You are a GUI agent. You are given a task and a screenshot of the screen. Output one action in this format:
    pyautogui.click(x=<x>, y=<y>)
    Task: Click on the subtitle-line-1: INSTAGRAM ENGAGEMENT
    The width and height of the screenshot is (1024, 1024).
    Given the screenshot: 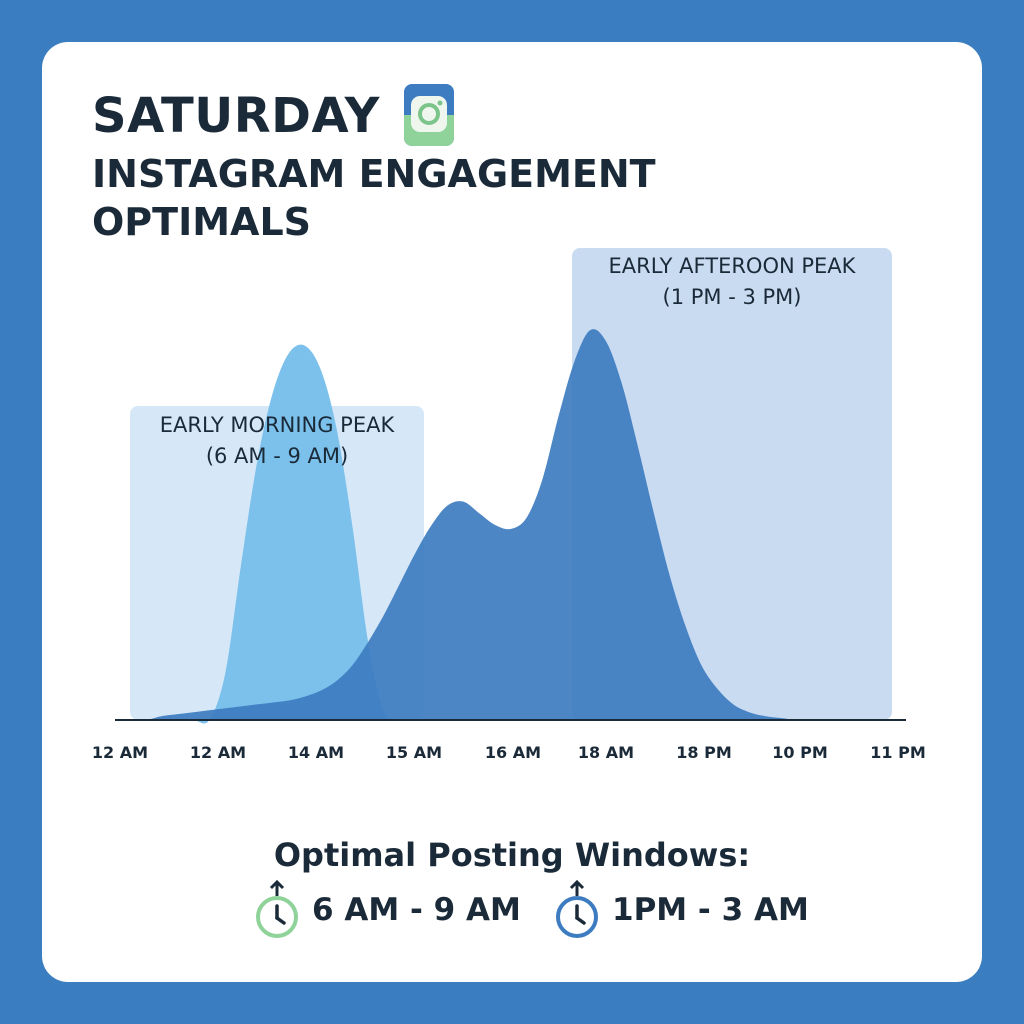 What is the action you would take?
    pyautogui.click(x=374, y=174)
    